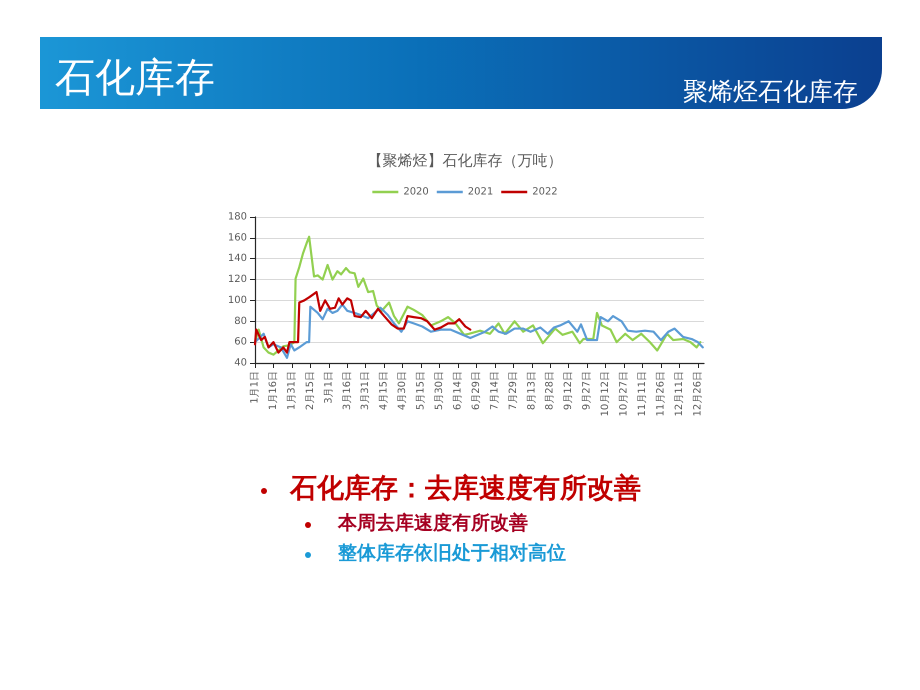 The image size is (920, 690). I want to click on y-tick-label: 80, so click(240, 321).